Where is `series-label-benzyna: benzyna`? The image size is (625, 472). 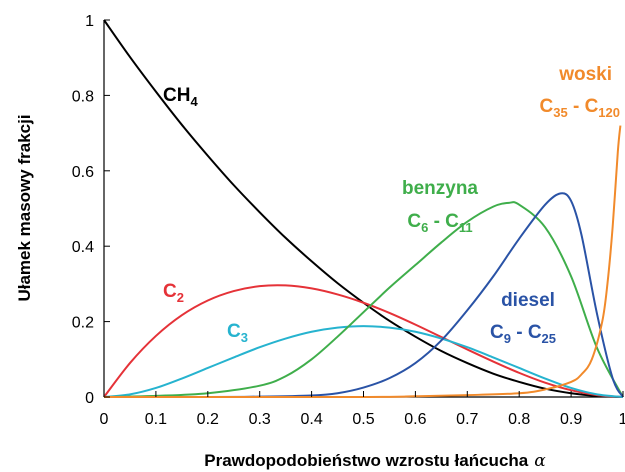
series-label-benzyna: benzyna is located at coordinates (440, 188).